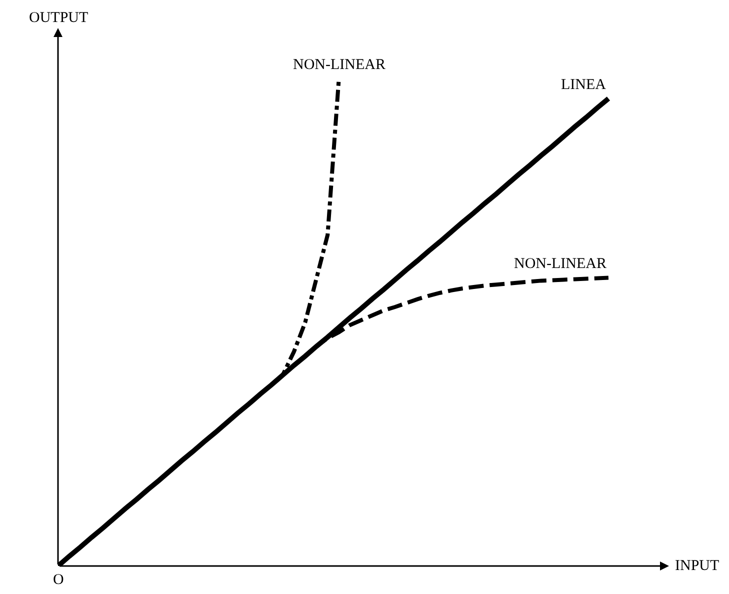 The width and height of the screenshot is (729, 594). What do you see at coordinates (697, 566) in the screenshot?
I see `x-axis-title: INPUT` at bounding box center [697, 566].